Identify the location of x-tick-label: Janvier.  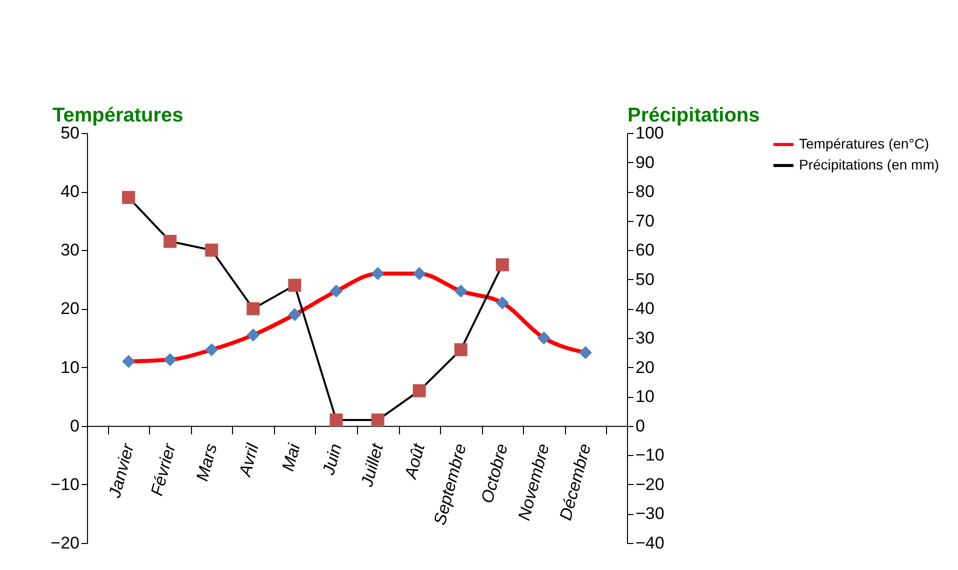
(121, 470).